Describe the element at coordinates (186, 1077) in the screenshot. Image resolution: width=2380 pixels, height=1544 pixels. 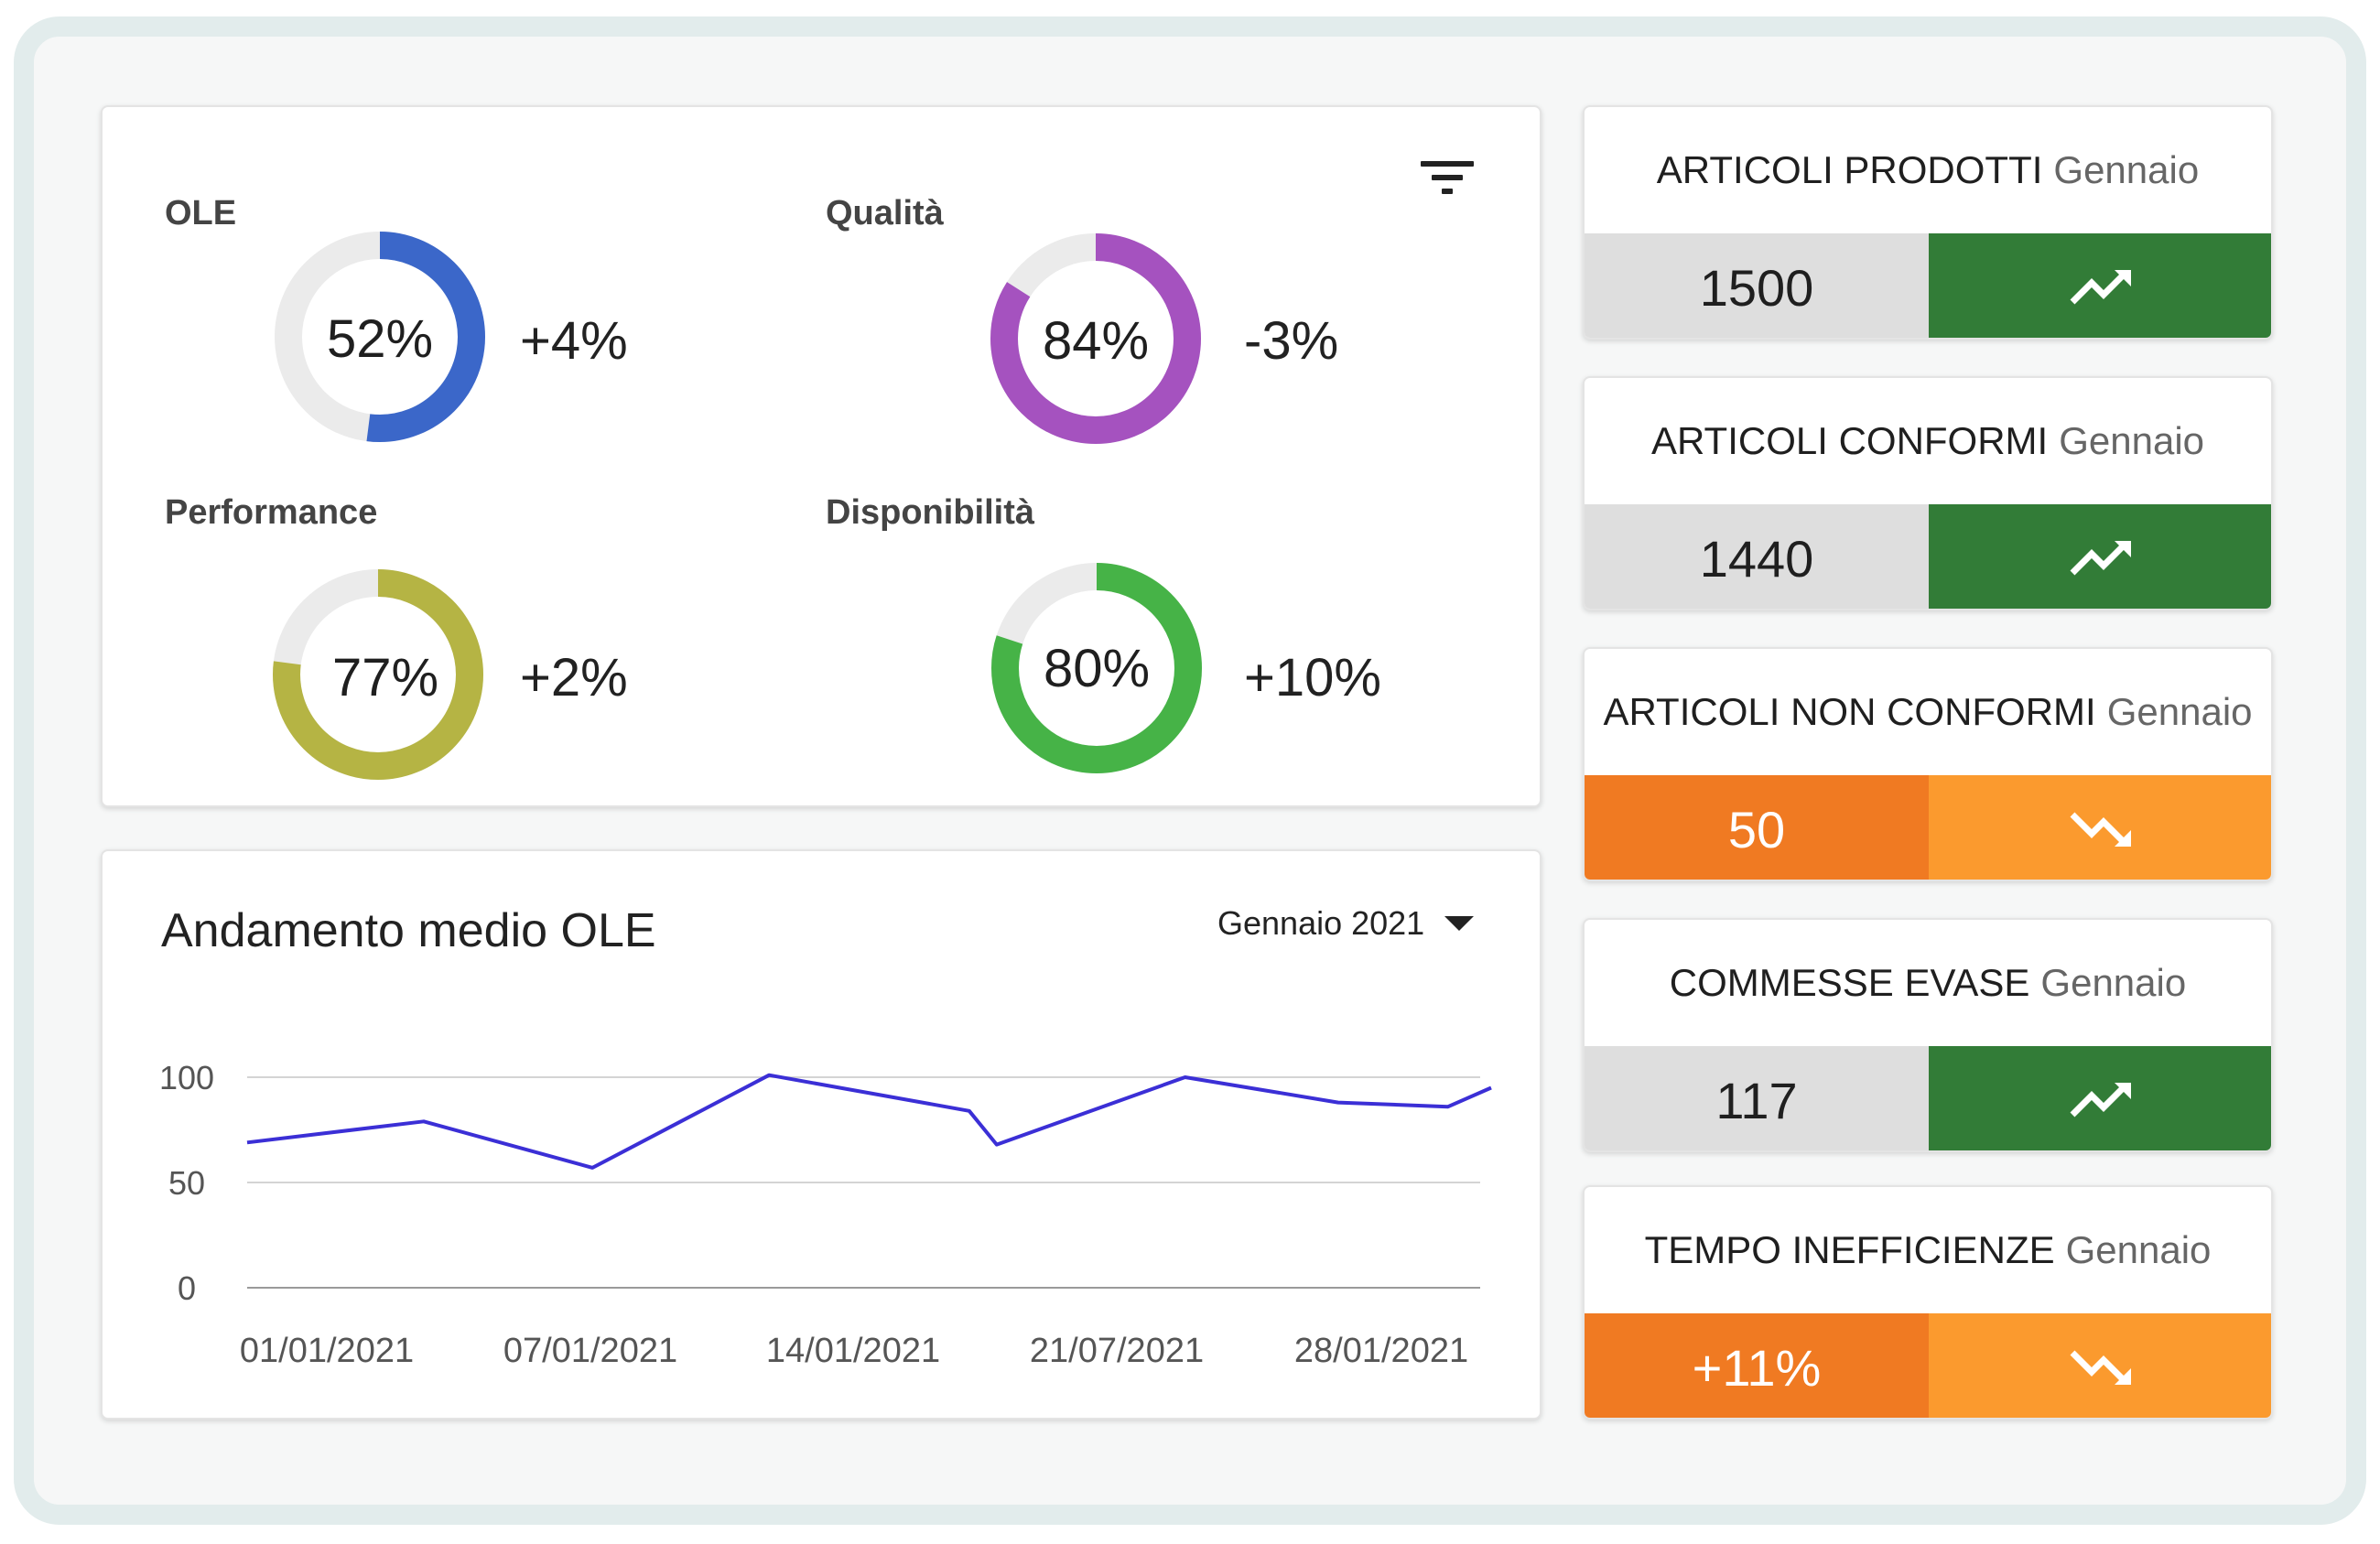
I see `y-tick-label: 100` at that location.